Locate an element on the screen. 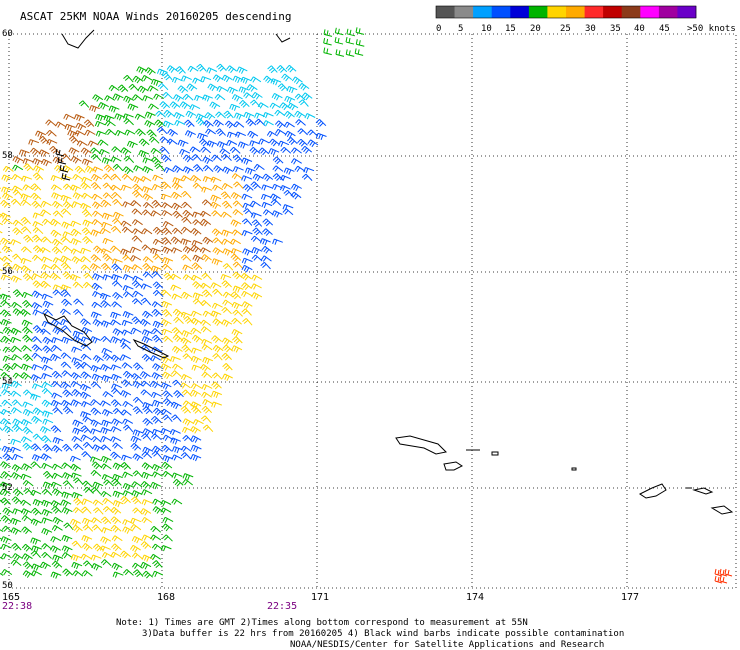 This screenshot has height=650, width=740. legend-label: 5 is located at coordinates (460, 29).